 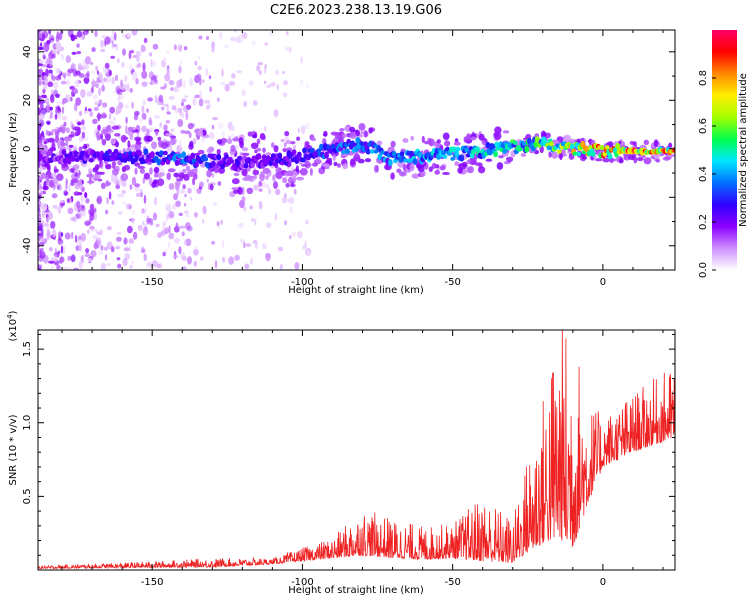 I want to click on figure-title: C2E6.2023.238.13.19.G06, so click(x=356, y=10).